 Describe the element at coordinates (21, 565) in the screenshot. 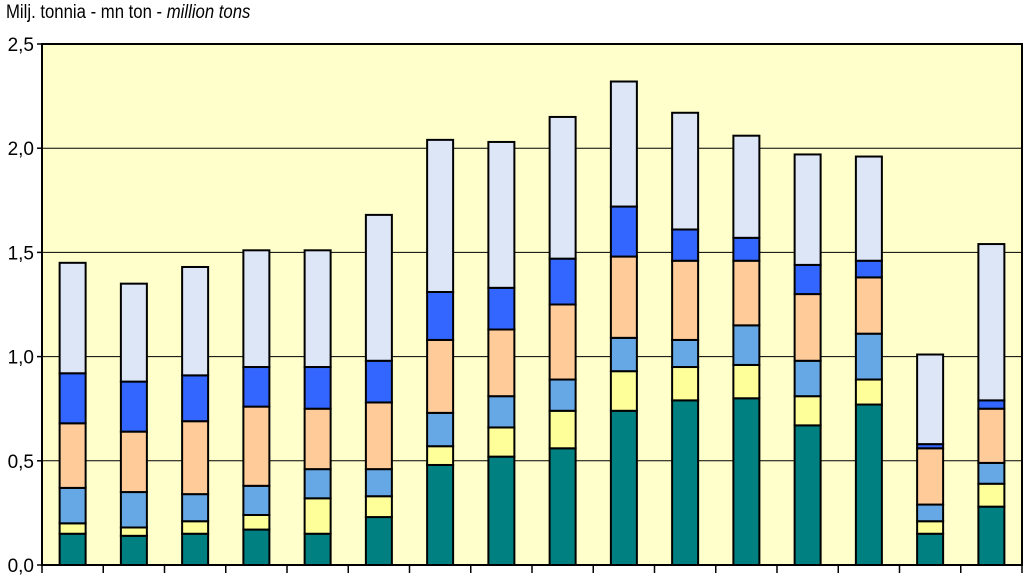

I see `y-tick-label: 0,0` at that location.